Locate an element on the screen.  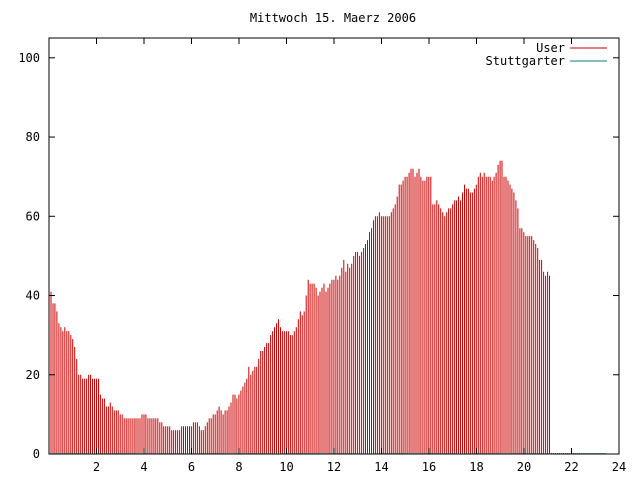
chart-title: Mittwoch 15. Maerz 2006 is located at coordinates (333, 18).